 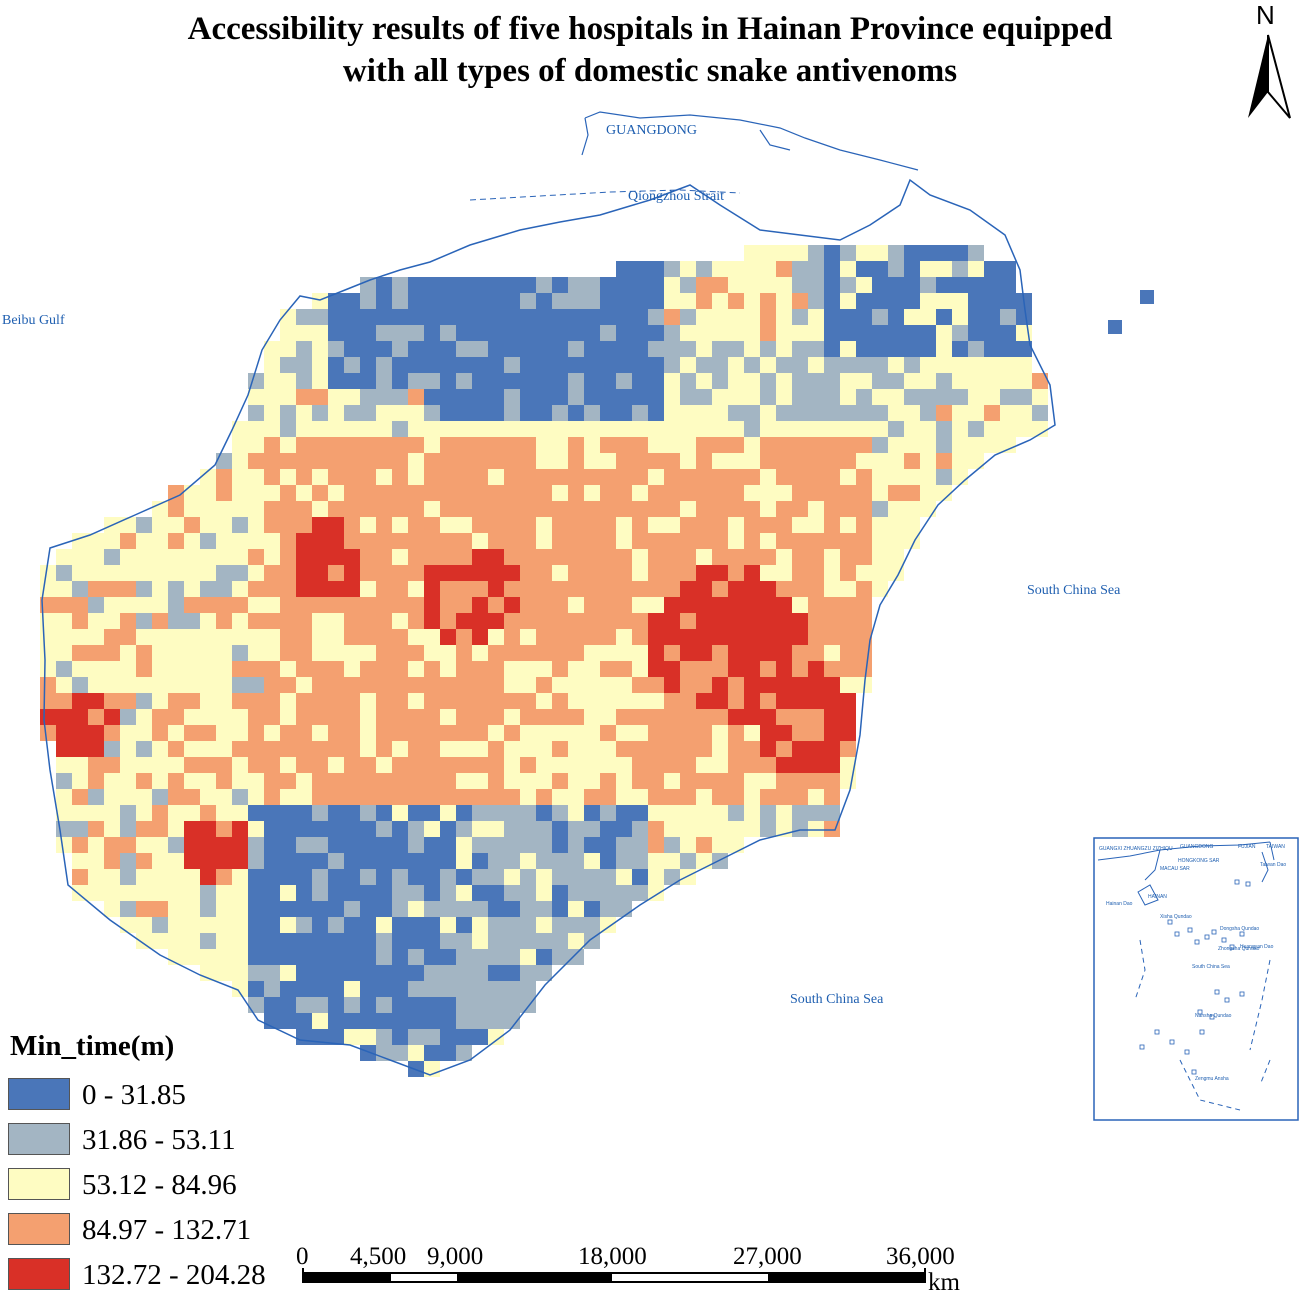 I want to click on inset-island-marker, so click(x=1194, y=1072).